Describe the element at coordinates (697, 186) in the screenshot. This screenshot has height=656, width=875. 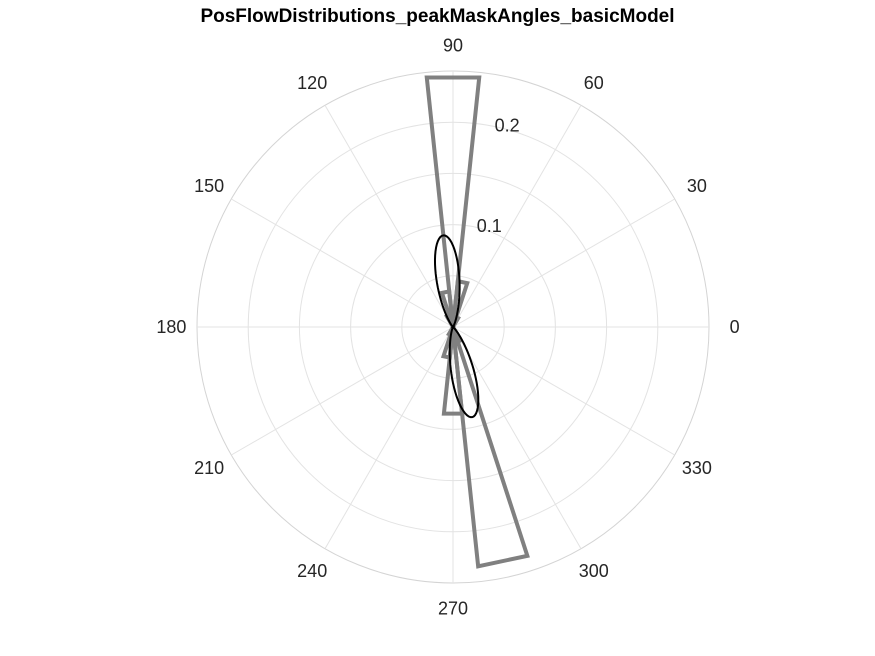
I see `angle-tick-label: 30` at that location.